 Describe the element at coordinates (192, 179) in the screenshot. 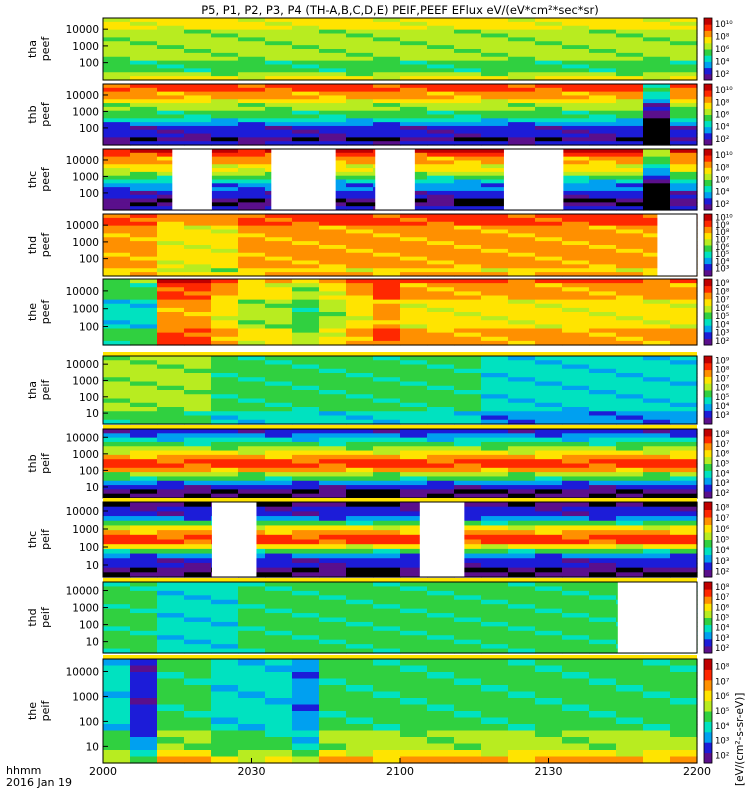

I see `data-gap` at that location.